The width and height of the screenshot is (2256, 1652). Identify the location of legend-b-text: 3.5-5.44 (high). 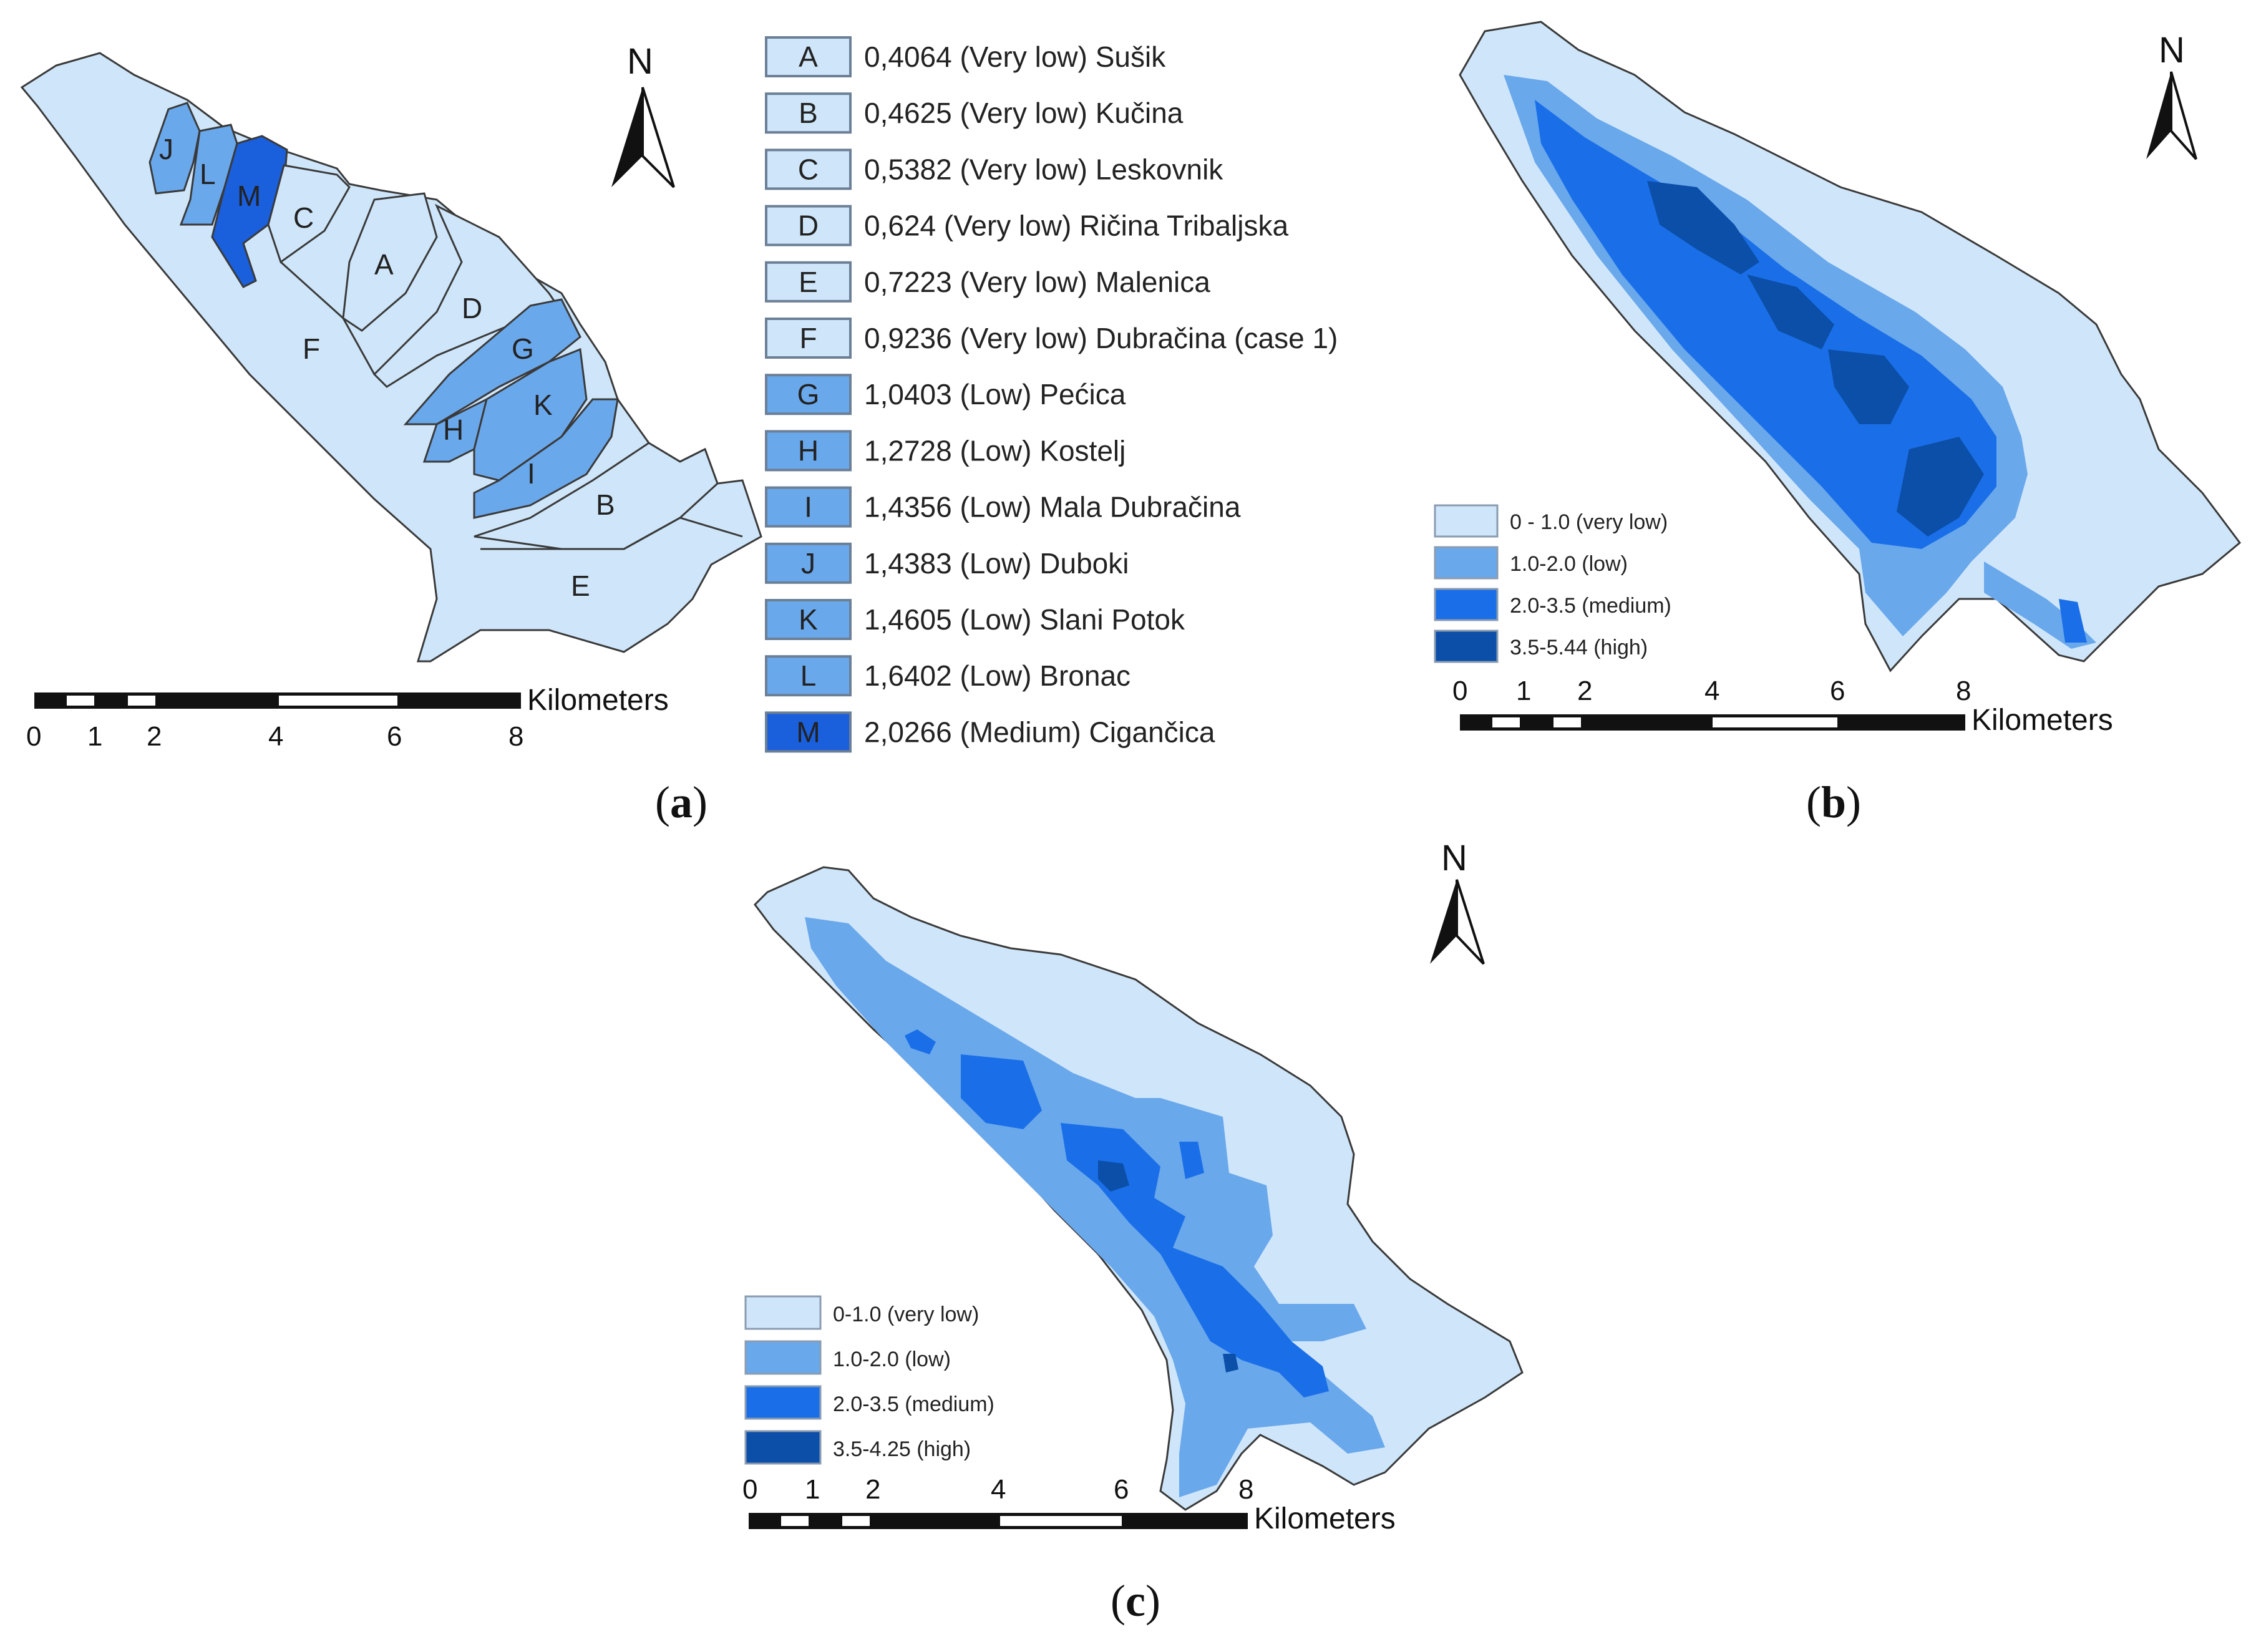
(1579, 647).